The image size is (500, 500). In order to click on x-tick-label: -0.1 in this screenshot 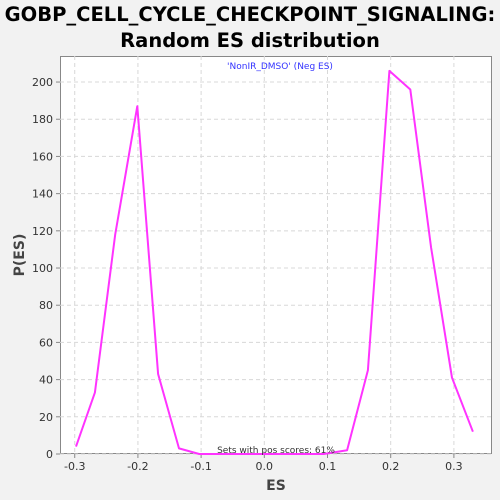, I will do `click(200, 466)`.